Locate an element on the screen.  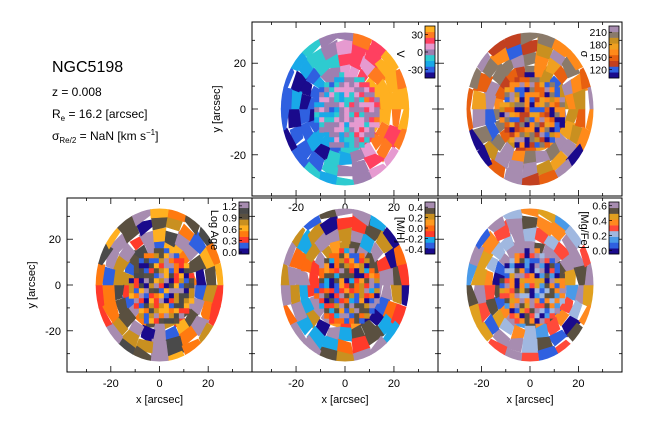
colorbar-tick-label: 0.4 is located at coordinates (599, 222).